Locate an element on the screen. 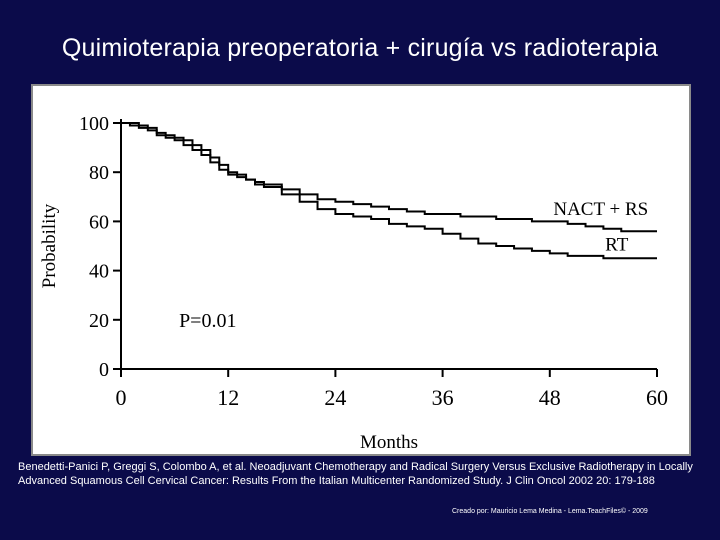 The image size is (720, 540). series-label-rt: RT is located at coordinates (617, 244).